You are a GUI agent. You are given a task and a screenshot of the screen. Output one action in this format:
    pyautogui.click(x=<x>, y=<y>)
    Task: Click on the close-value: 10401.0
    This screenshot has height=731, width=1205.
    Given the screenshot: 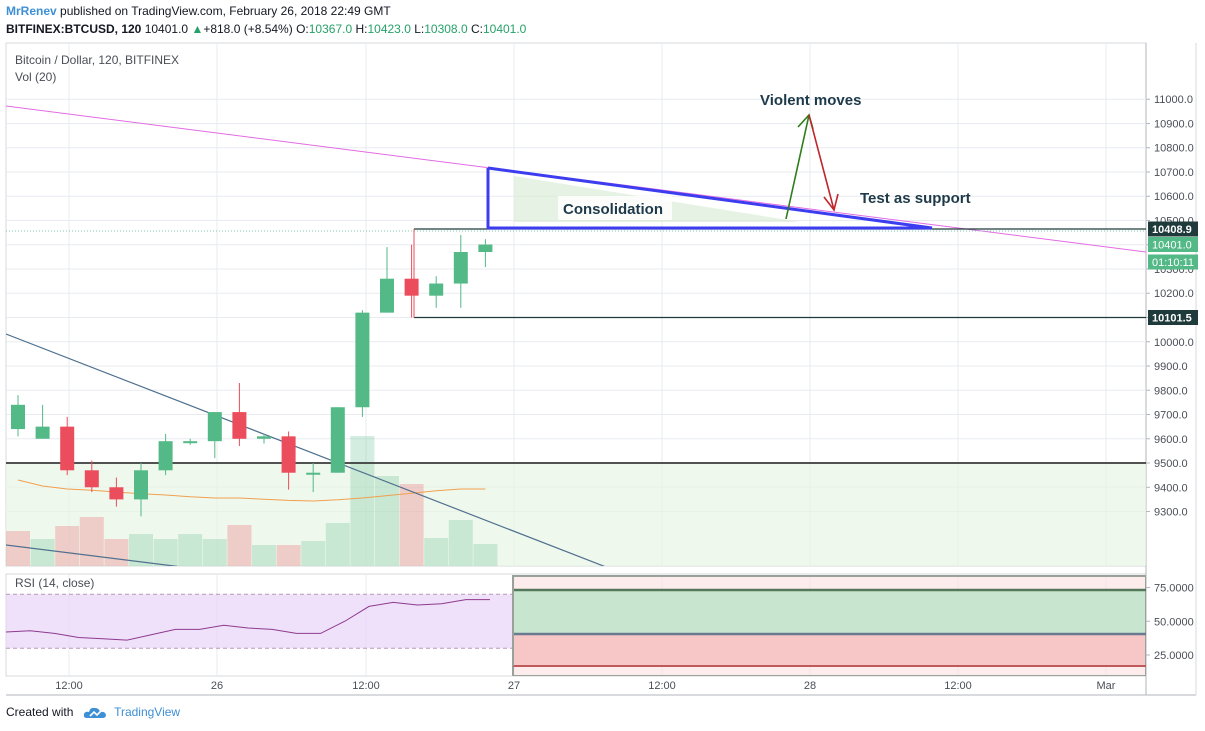 What is the action you would take?
    pyautogui.click(x=504, y=29)
    